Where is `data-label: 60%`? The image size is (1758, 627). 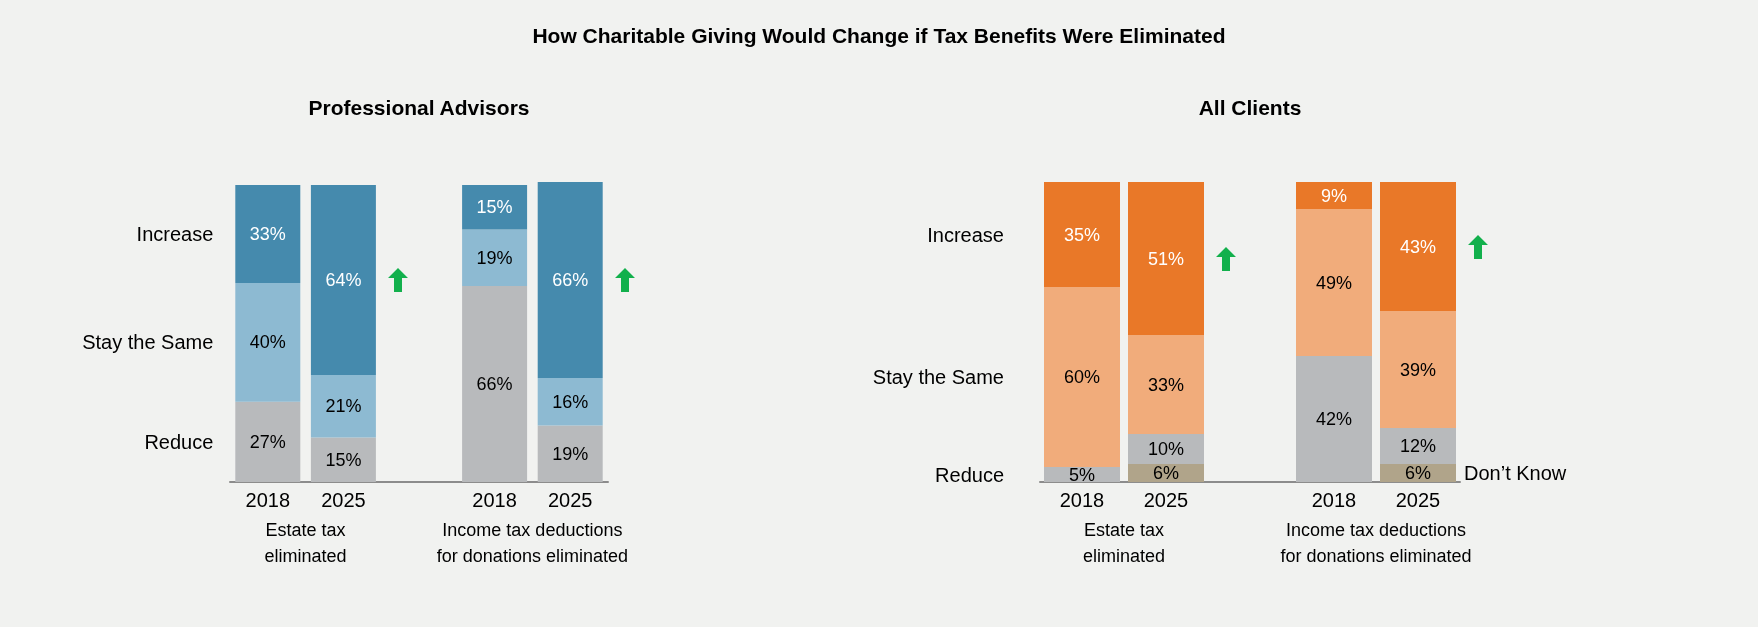 data-label: 60% is located at coordinates (1082, 377).